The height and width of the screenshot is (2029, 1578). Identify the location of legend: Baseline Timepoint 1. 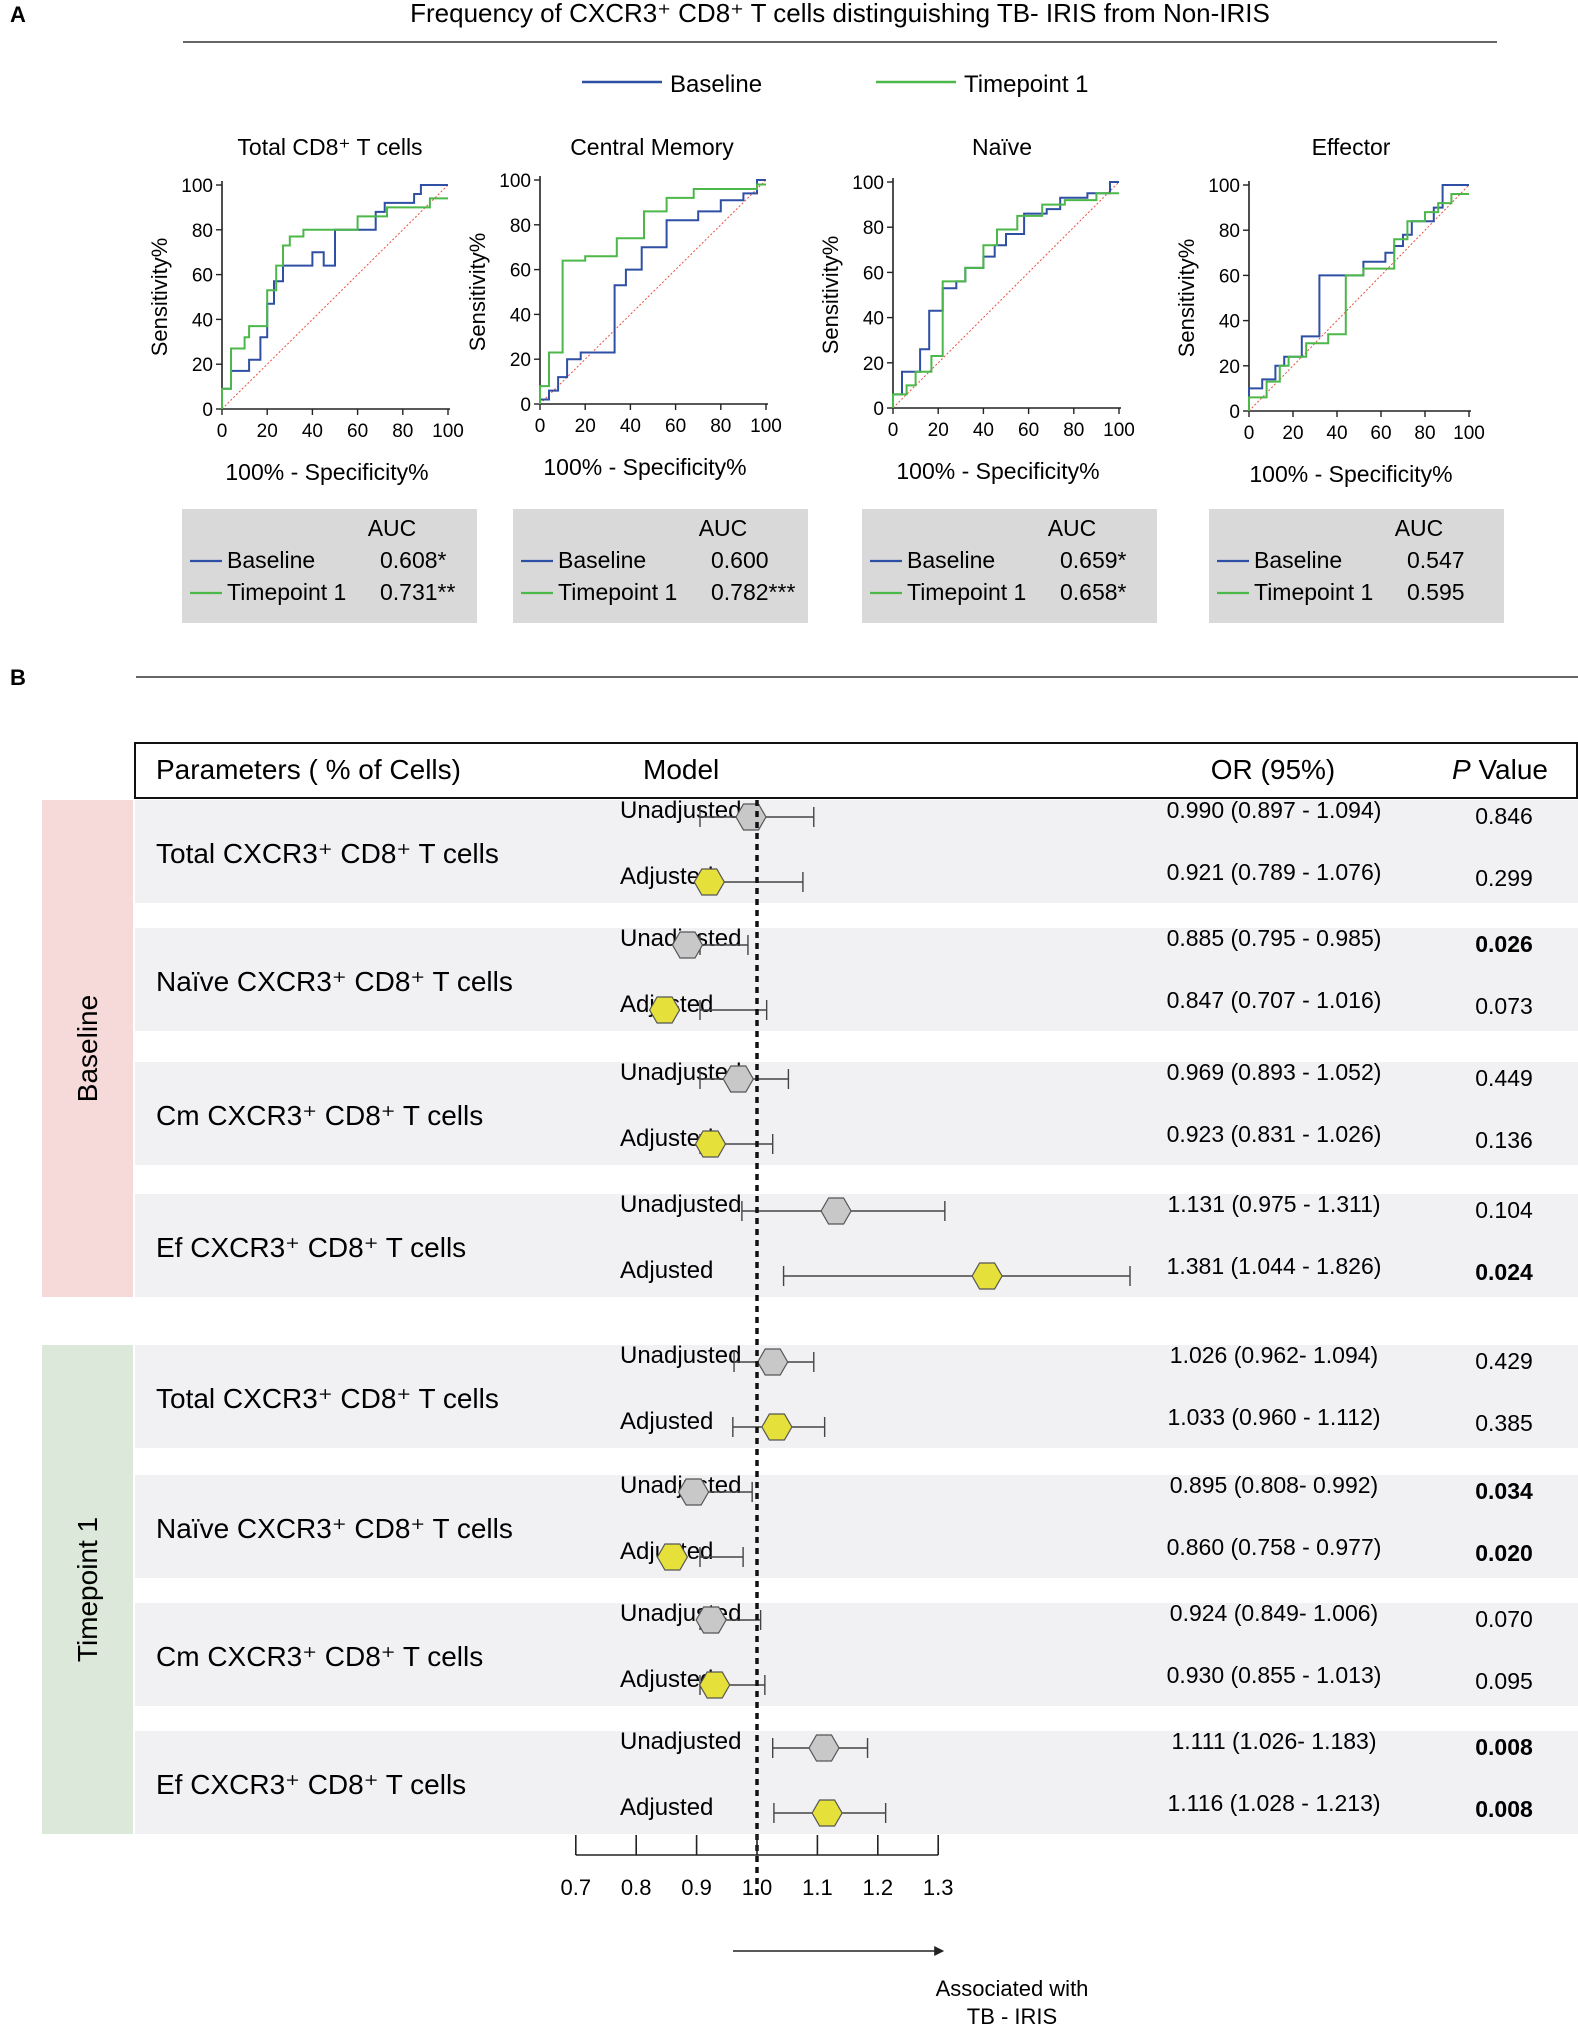
(835, 84).